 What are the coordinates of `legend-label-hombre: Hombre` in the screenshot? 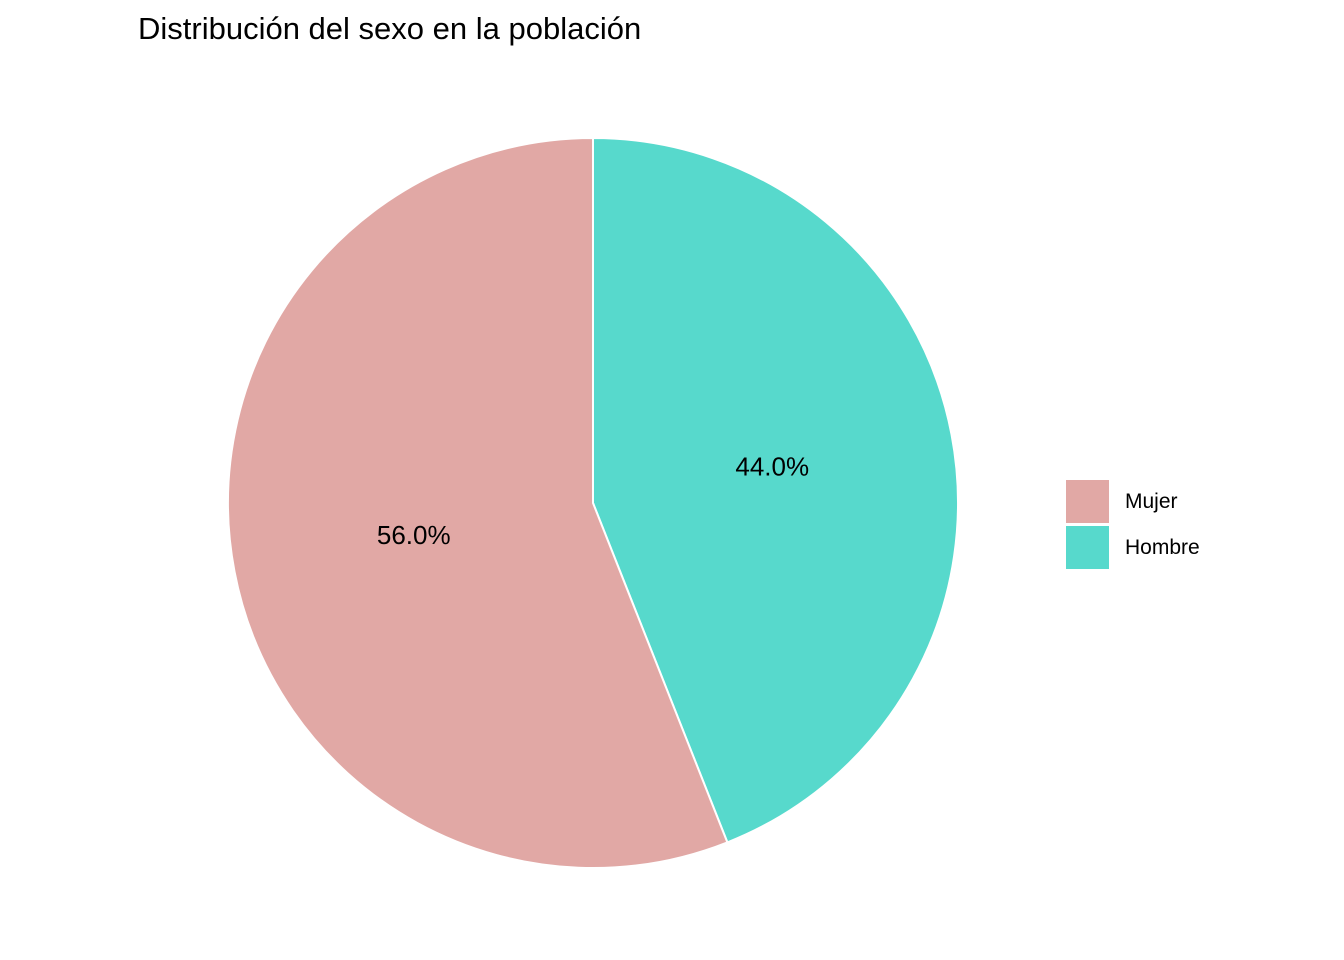 It's located at (1162, 547).